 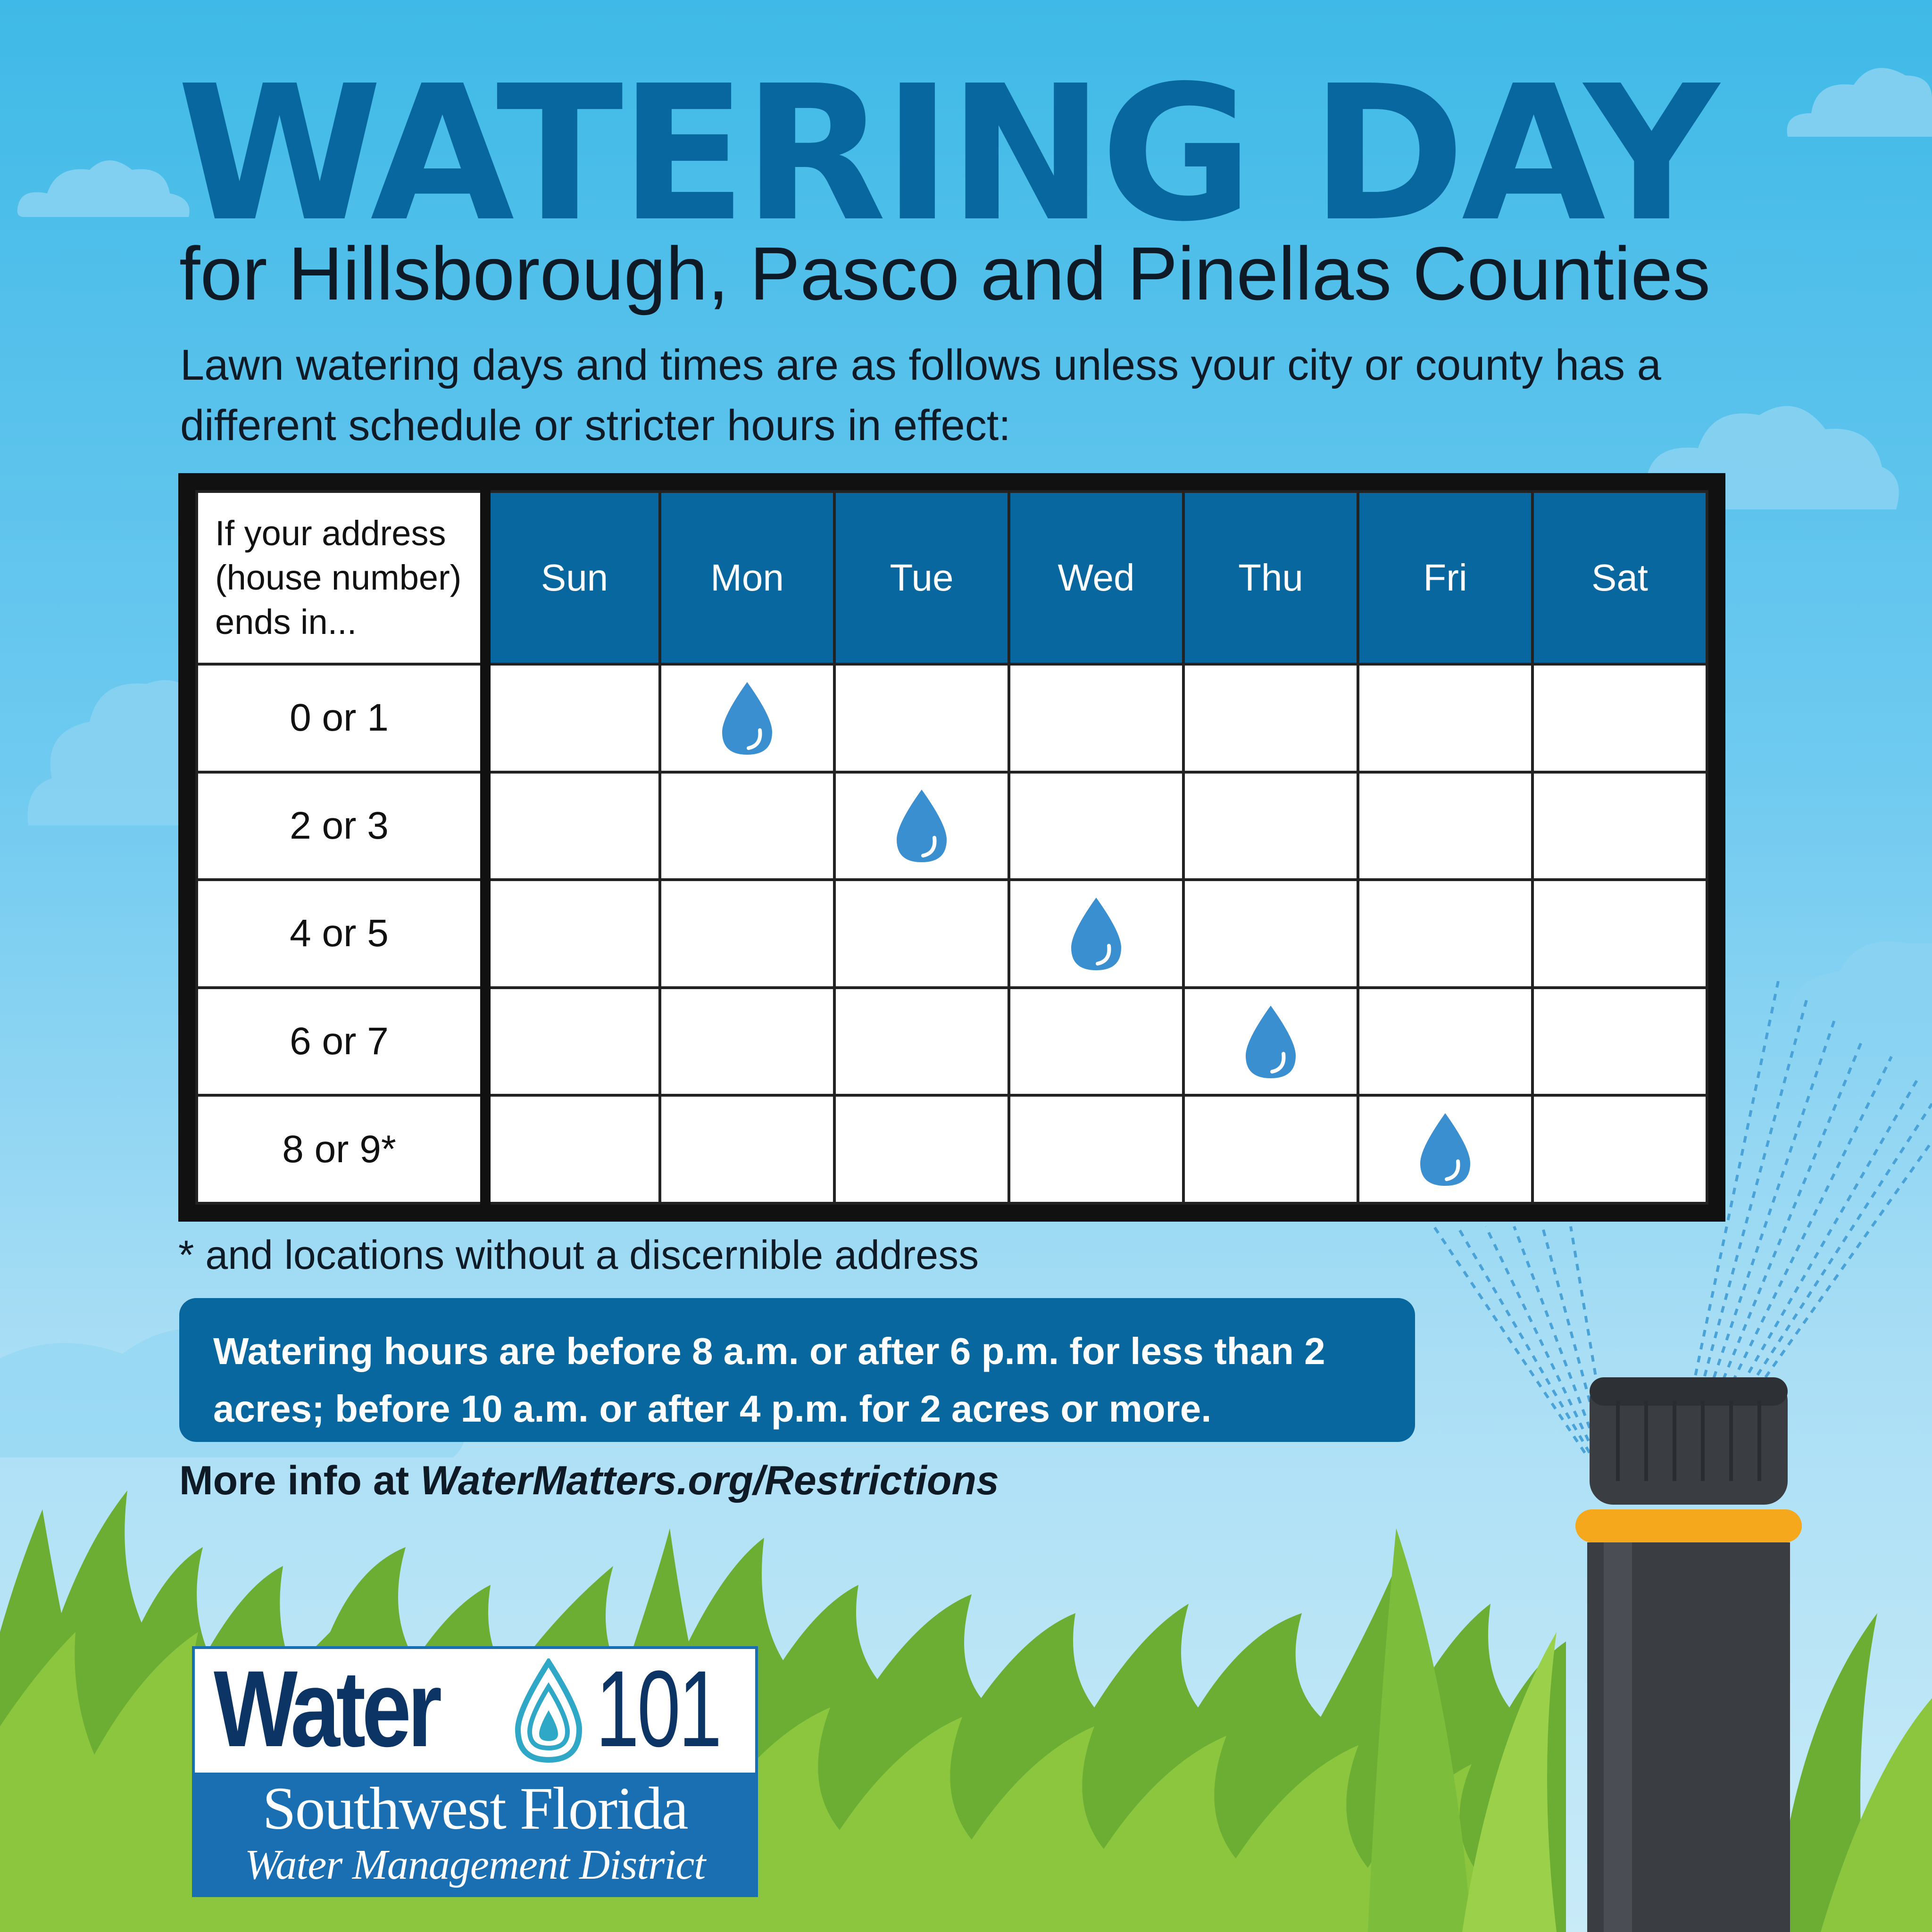 What do you see at coordinates (1860, 102) in the screenshot?
I see `cloud-top-right` at bounding box center [1860, 102].